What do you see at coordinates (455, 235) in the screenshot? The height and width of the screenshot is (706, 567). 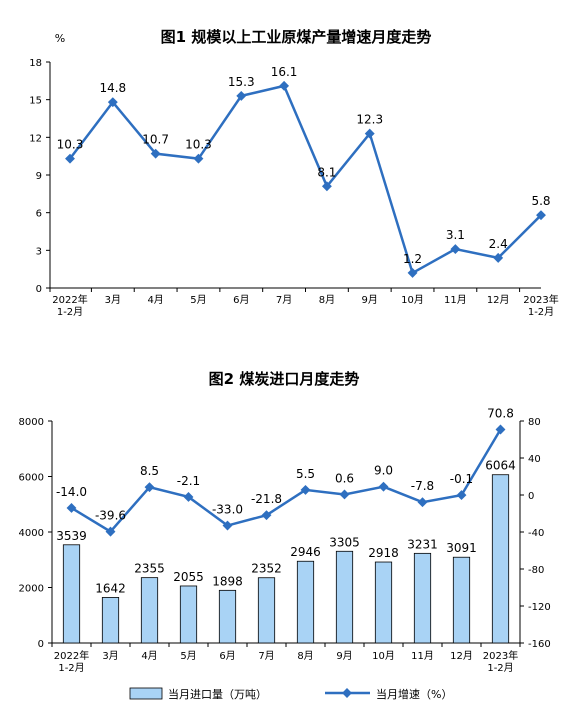 I see `chart-1-data-label: 3.1` at bounding box center [455, 235].